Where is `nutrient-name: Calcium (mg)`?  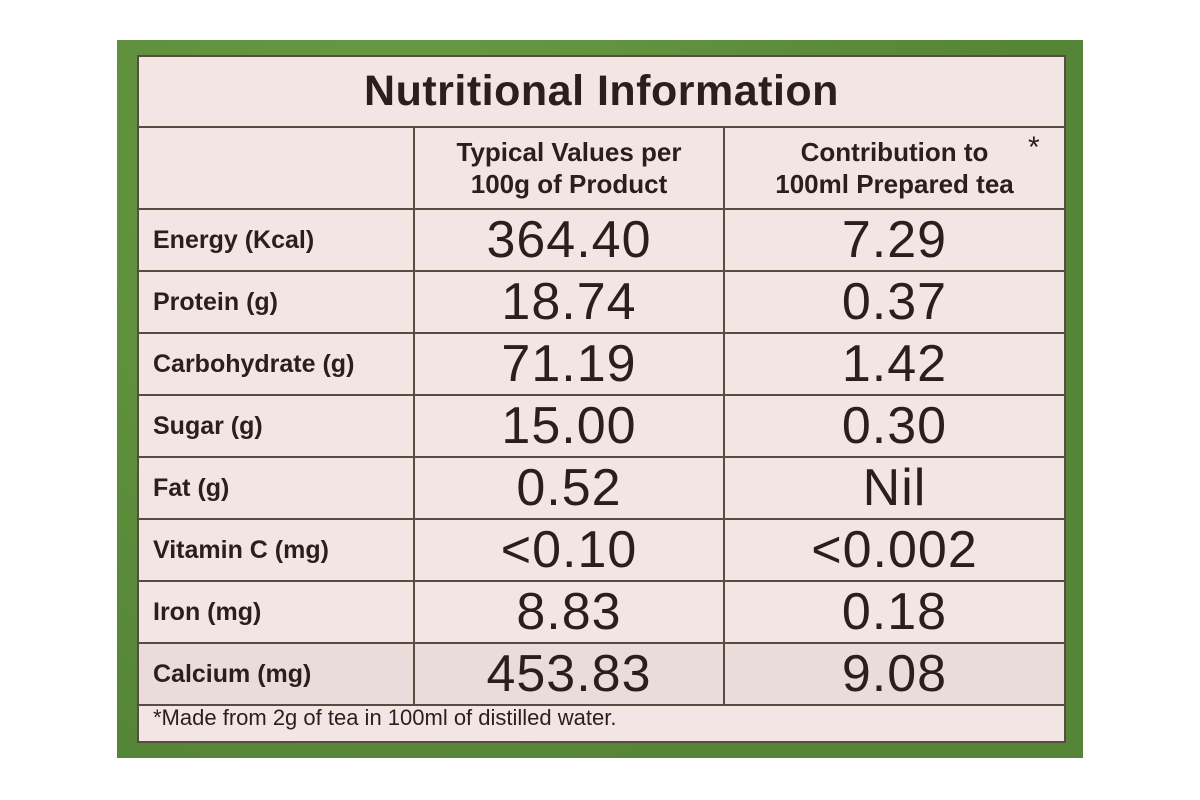 nutrient-name: Calcium (mg) is located at coordinates (277, 674).